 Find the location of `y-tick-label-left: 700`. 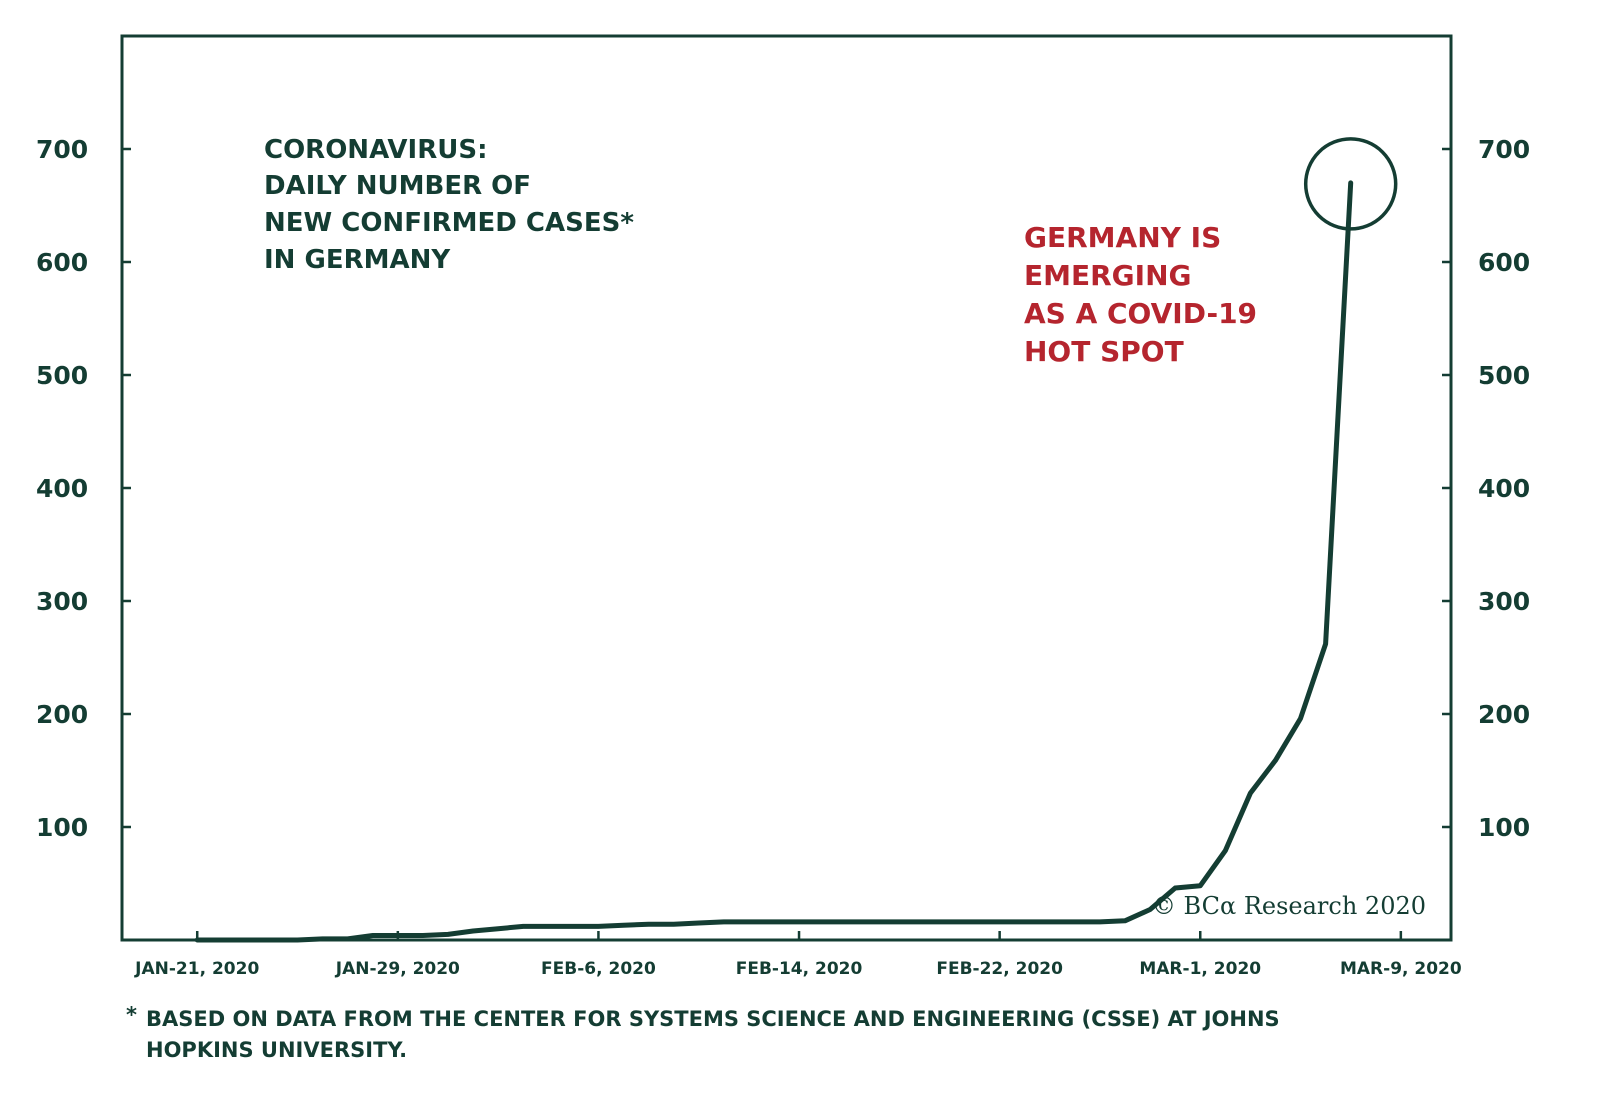

y-tick-label-left: 700 is located at coordinates (62, 149).